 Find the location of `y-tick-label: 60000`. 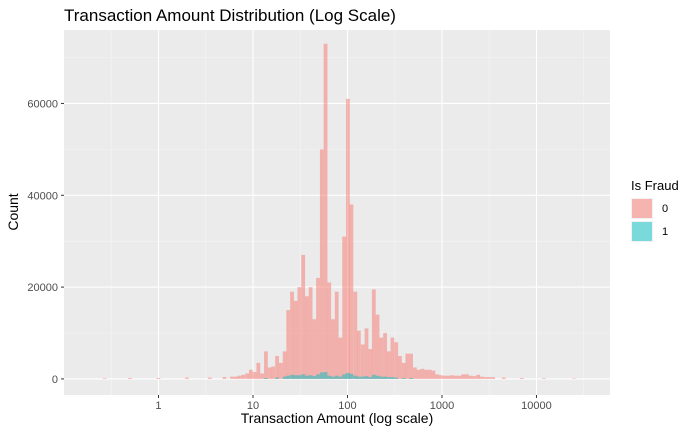

y-tick-label: 60000 is located at coordinates (42, 104).